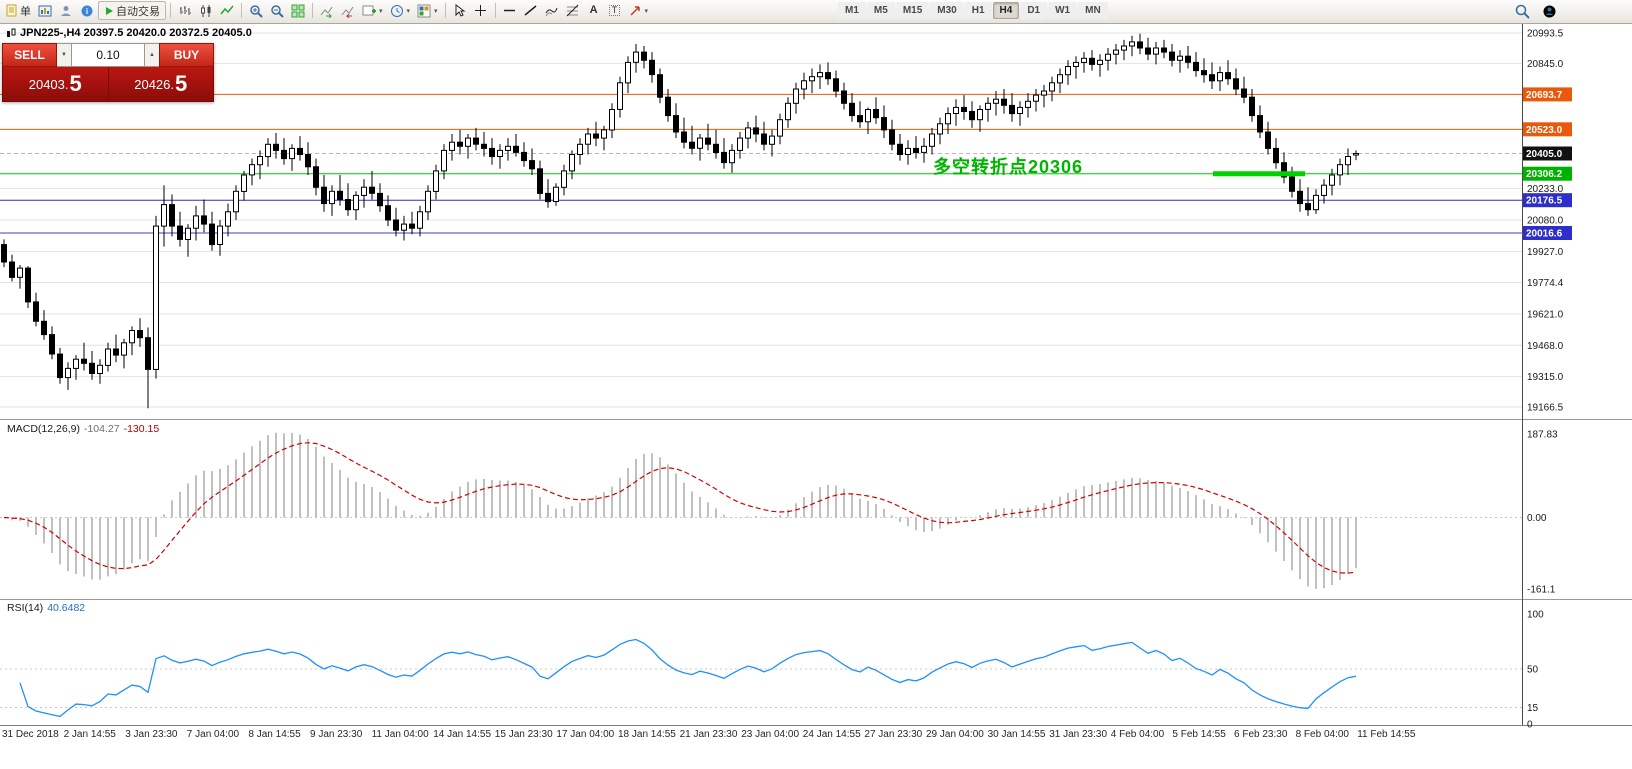 Image resolution: width=1632 pixels, height=769 pixels. I want to click on sell-button: SELL, so click(29, 55).